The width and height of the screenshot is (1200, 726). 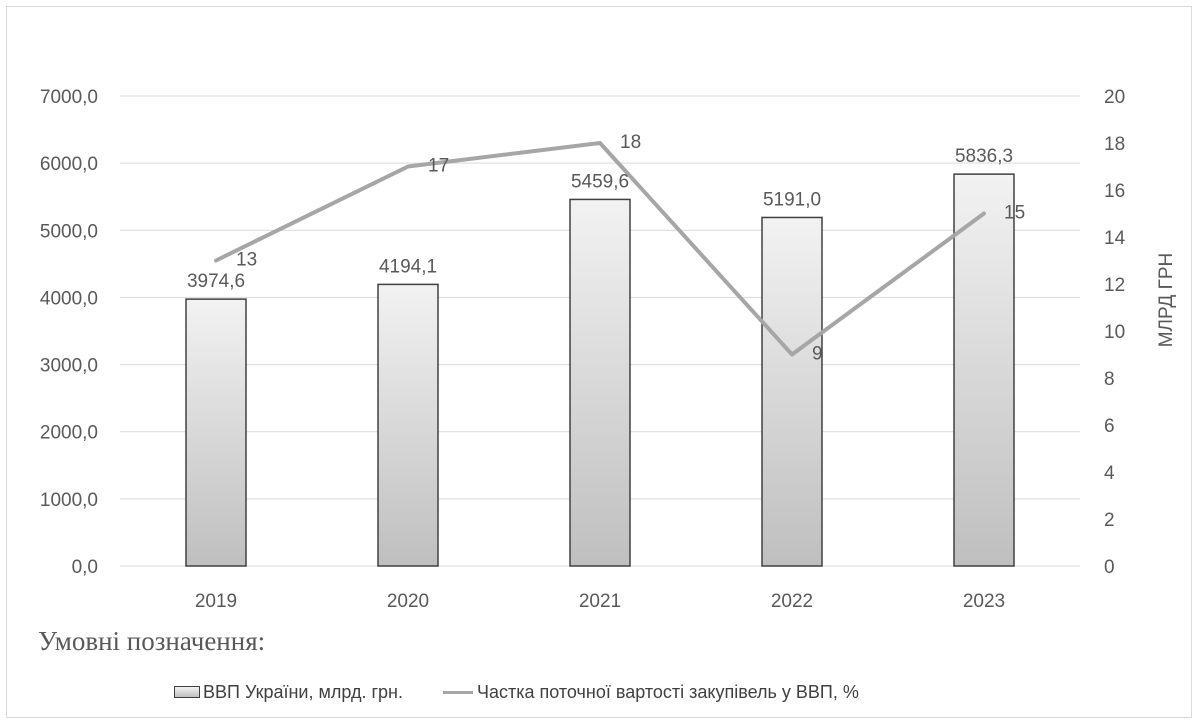 I want to click on legend-heading: Умовні позначення:, so click(x=152, y=641).